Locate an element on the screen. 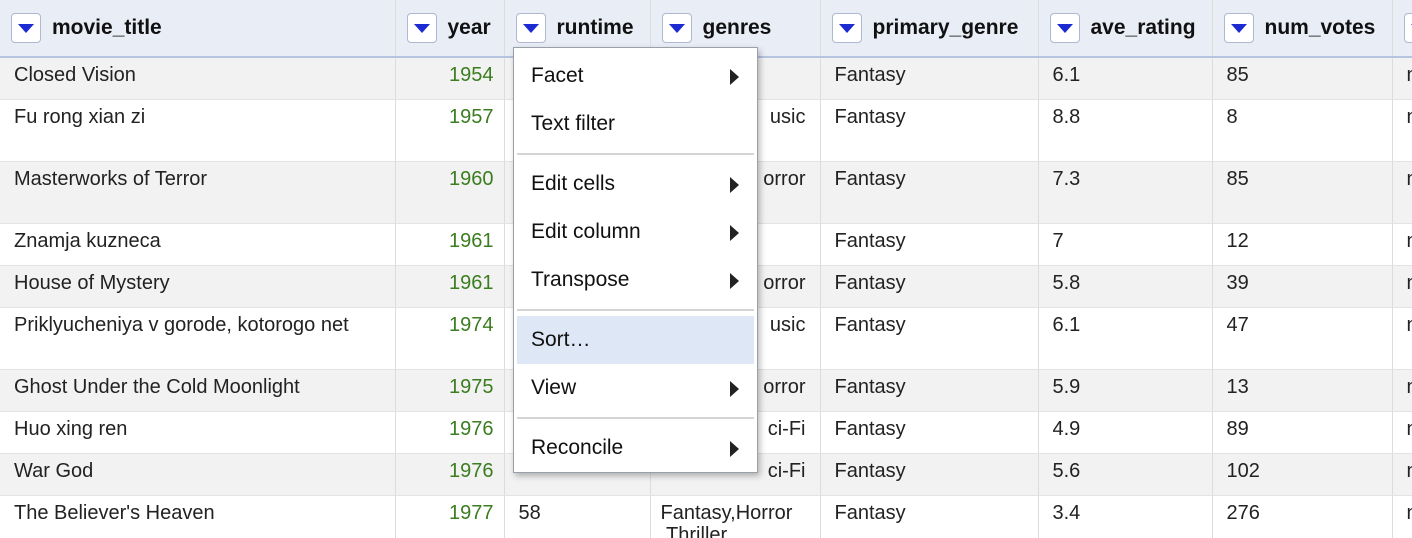 This screenshot has width=1412, height=538. cell-num-votes: 12 is located at coordinates (1237, 241).